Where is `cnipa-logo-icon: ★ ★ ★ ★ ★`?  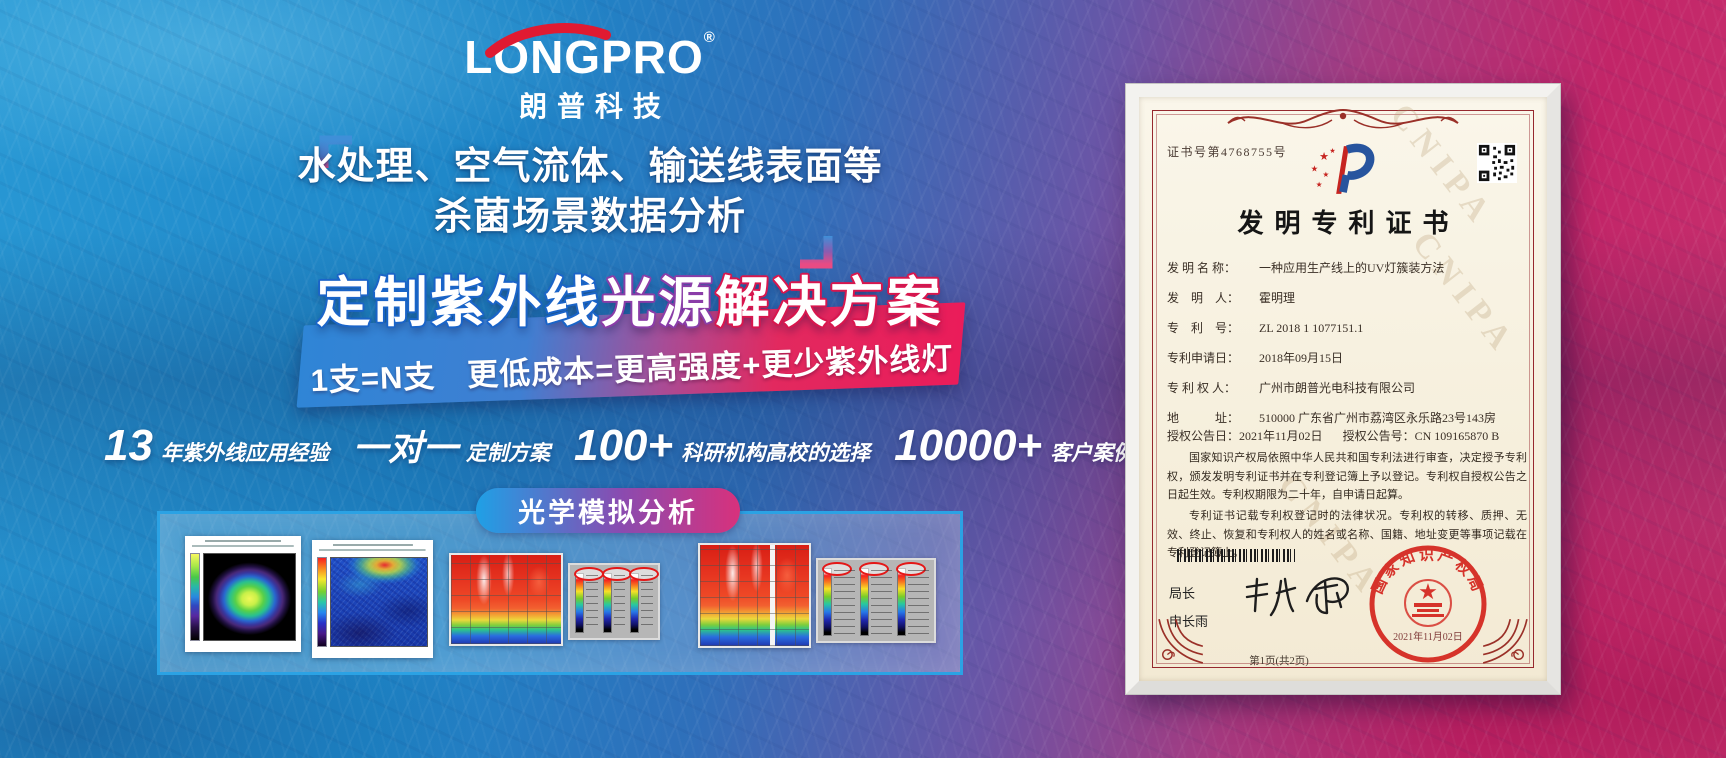
cnipa-logo-icon: ★ ★ ★ ★ ★ is located at coordinates (1343, 168).